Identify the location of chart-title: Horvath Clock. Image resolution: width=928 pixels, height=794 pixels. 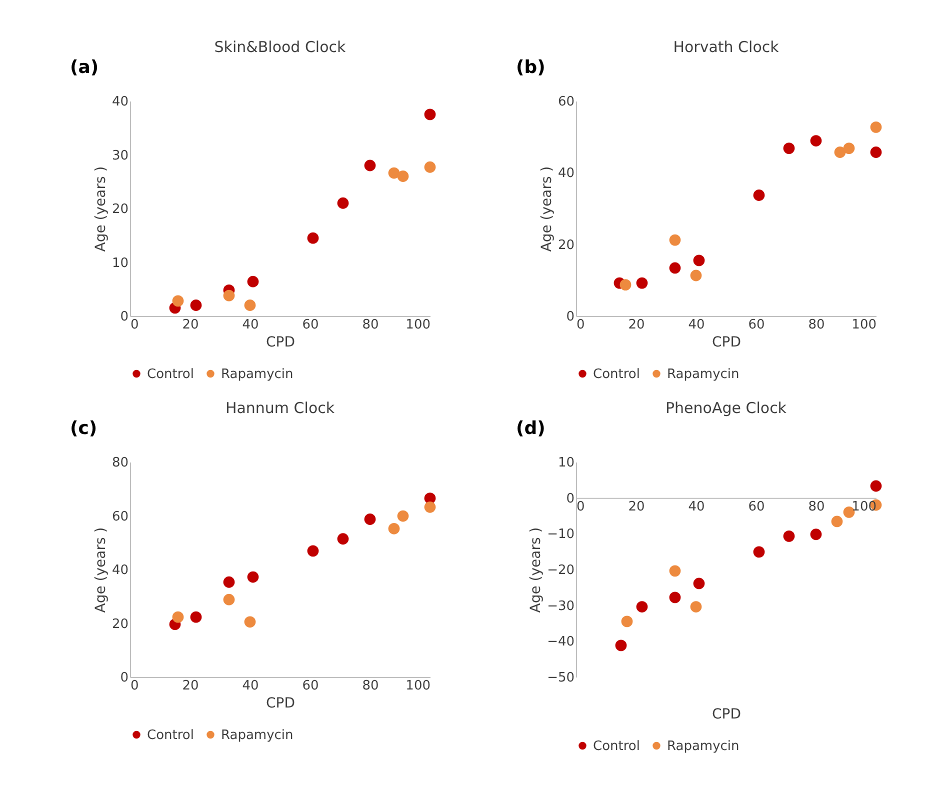
(726, 47).